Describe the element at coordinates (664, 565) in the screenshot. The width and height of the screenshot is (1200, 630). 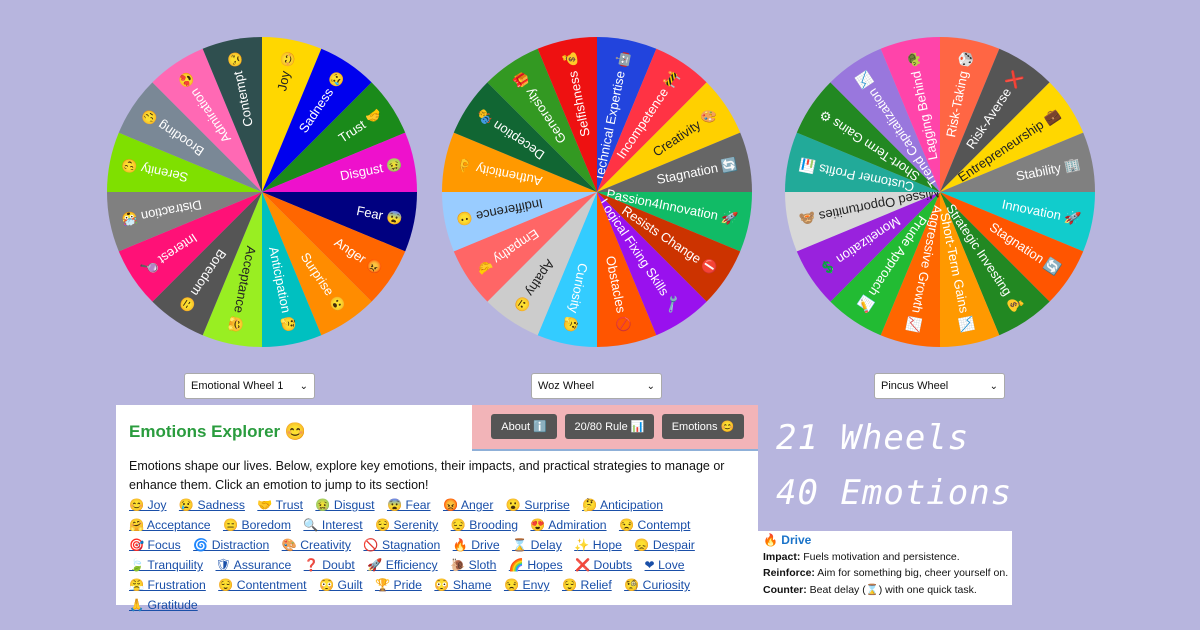
I see `emotion-link: ❤ Love` at that location.